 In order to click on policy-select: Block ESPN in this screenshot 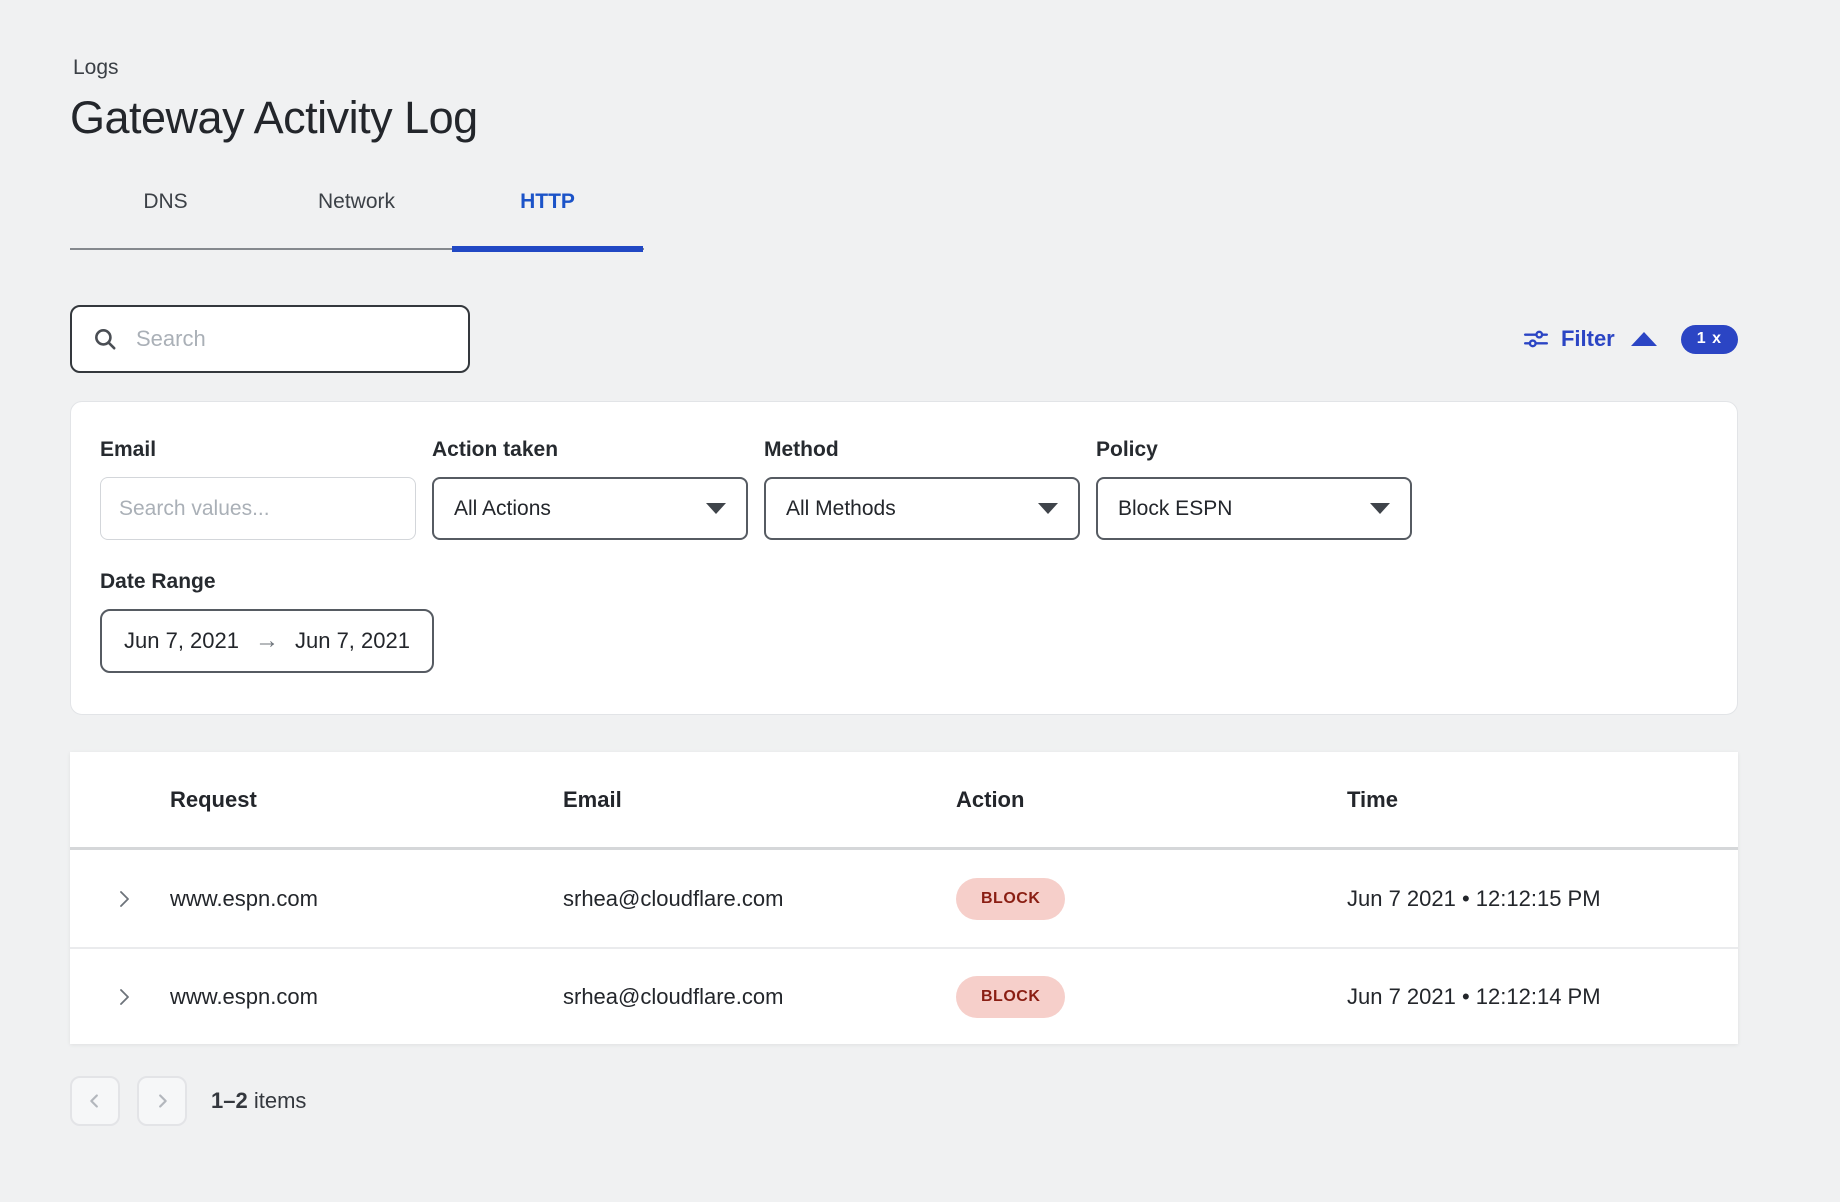, I will do `click(1254, 508)`.